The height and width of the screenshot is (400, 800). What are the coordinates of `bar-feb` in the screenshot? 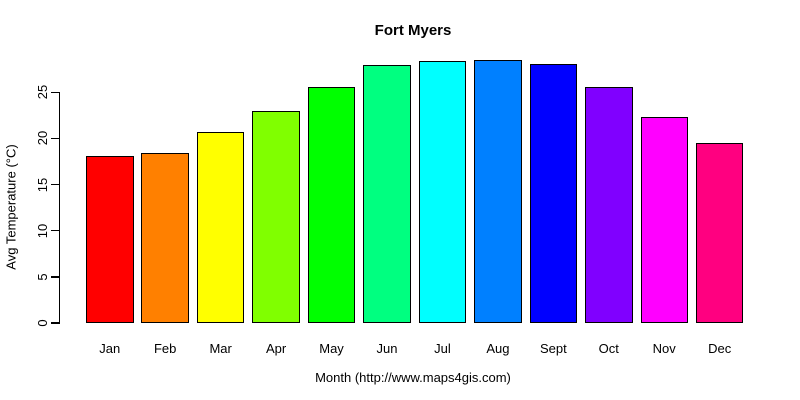 It's located at (165, 238).